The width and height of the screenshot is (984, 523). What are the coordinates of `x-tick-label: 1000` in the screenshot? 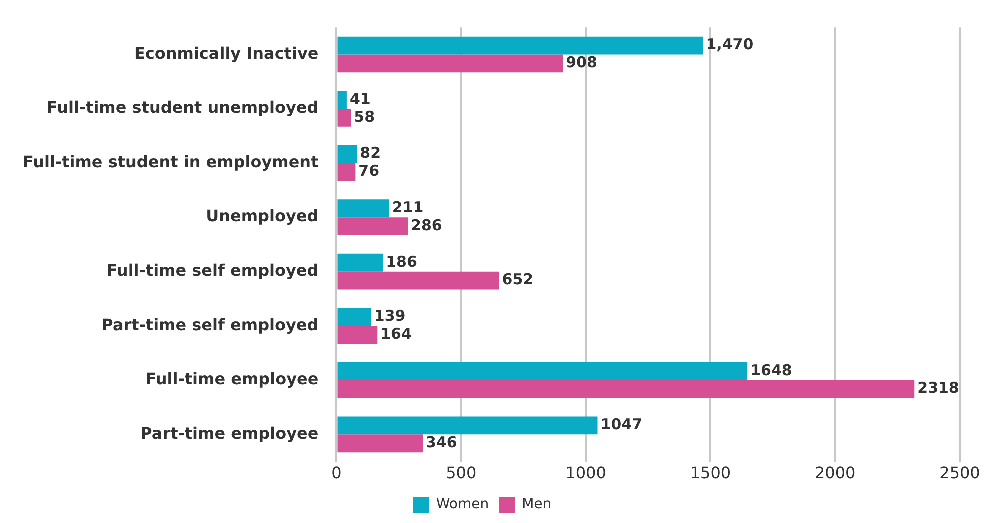 It's located at (586, 473).